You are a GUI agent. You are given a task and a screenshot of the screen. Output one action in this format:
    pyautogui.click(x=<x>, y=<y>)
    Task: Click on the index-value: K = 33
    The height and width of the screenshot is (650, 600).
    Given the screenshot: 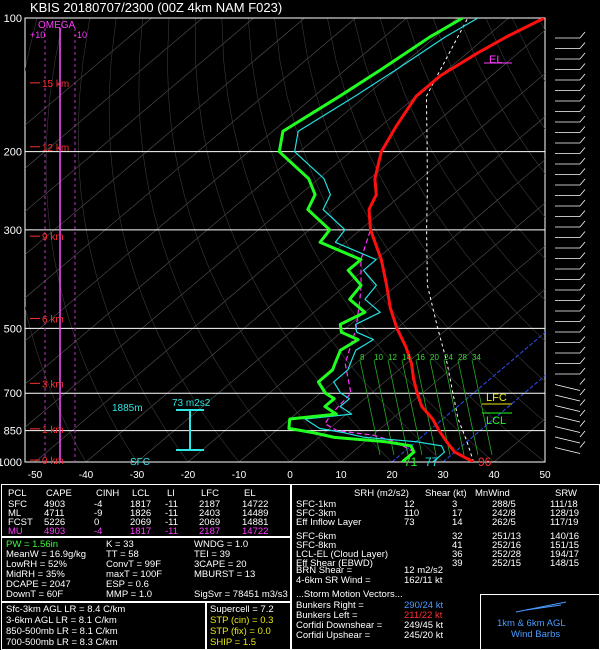 What is the action you would take?
    pyautogui.click(x=120, y=544)
    